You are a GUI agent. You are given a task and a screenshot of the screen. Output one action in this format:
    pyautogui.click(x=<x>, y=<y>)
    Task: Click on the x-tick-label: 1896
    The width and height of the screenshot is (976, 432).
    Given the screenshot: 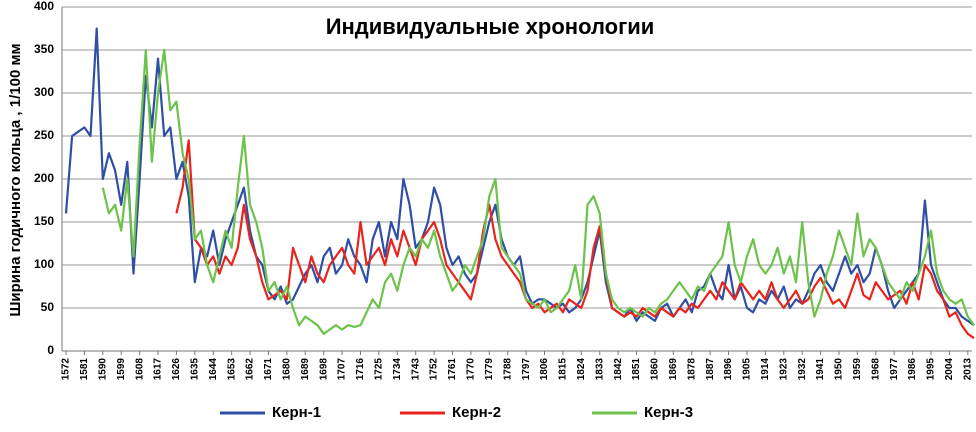 What is the action you would take?
    pyautogui.click(x=728, y=369)
    